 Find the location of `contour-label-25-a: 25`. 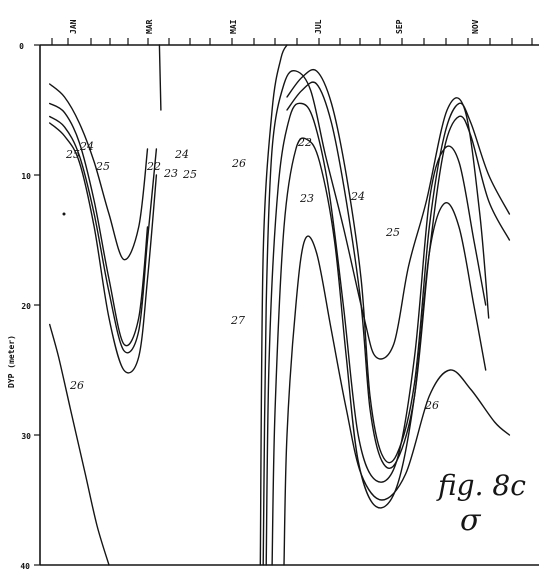

contour-label-25-a: 25 is located at coordinates (72, 154).